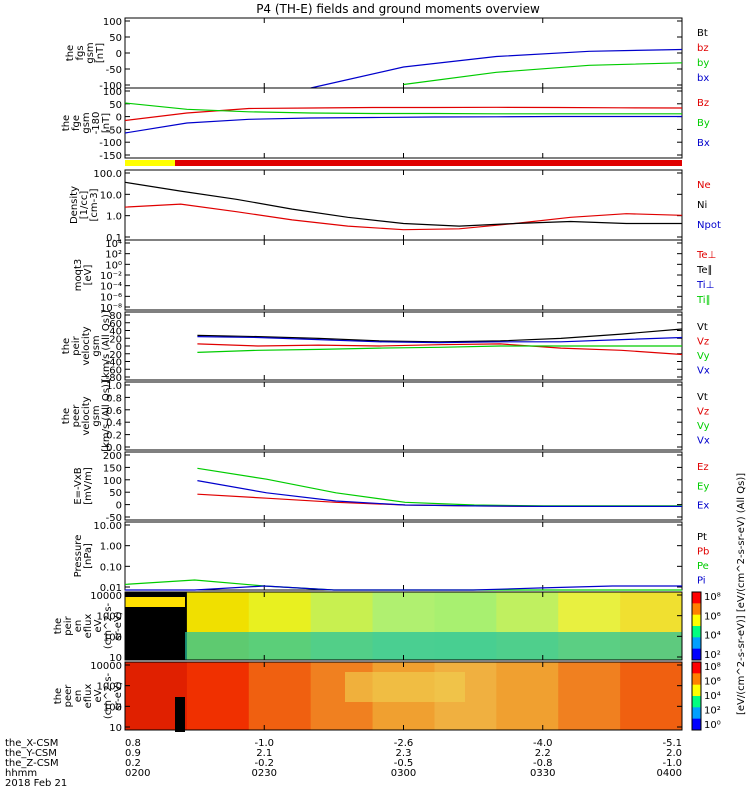 Image resolution: width=750 pixels, height=800 pixels. I want to click on y-tick-label: 10.0, so click(111, 195).